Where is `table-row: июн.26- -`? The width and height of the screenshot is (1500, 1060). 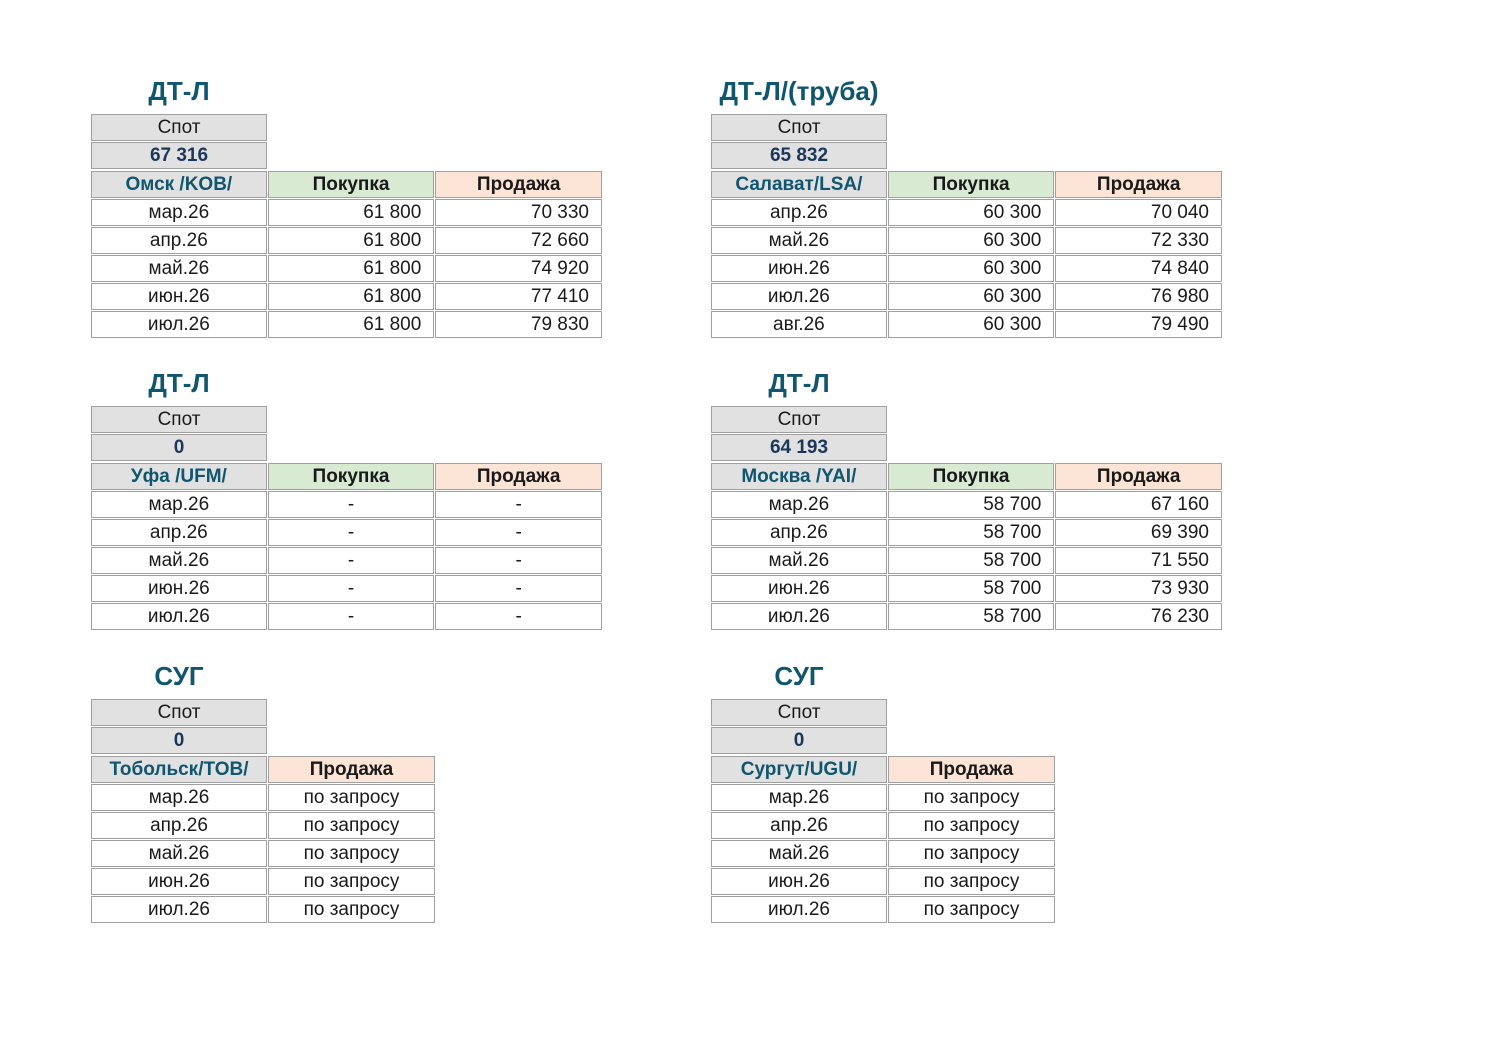 table-row: июн.26- - is located at coordinates (346, 588).